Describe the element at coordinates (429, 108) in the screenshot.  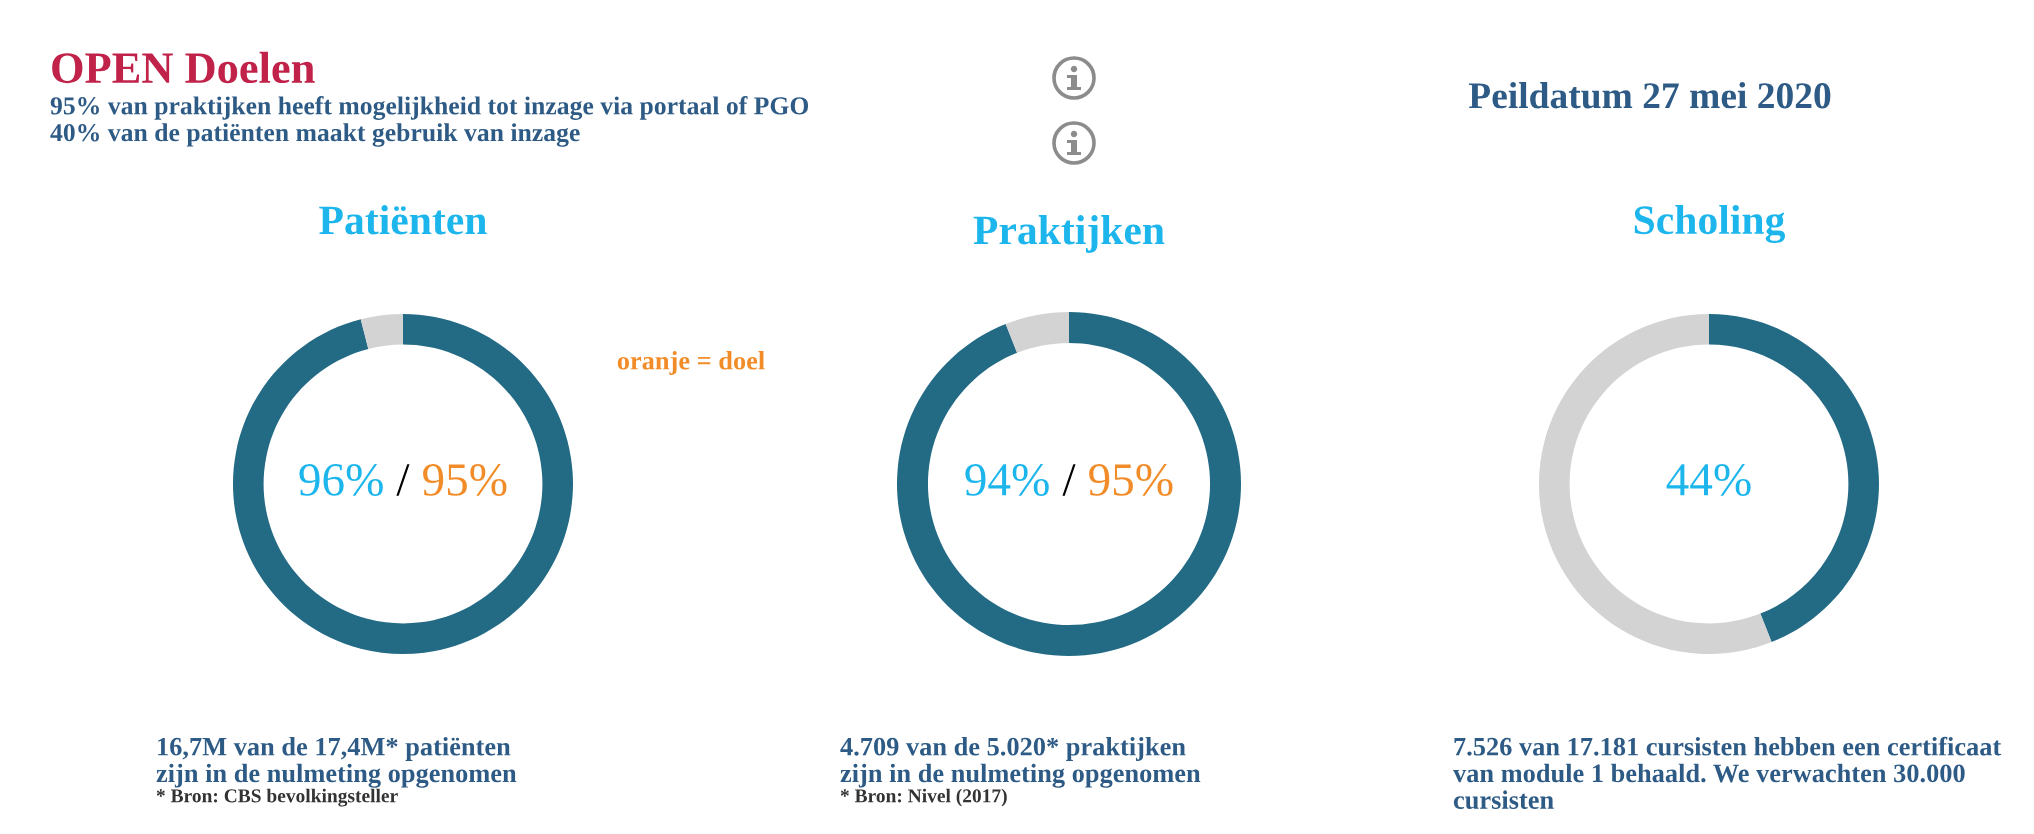
I see `text: 95% van praktijken heeft mogelijkheid tot inzage via portaal of PGO` at that location.